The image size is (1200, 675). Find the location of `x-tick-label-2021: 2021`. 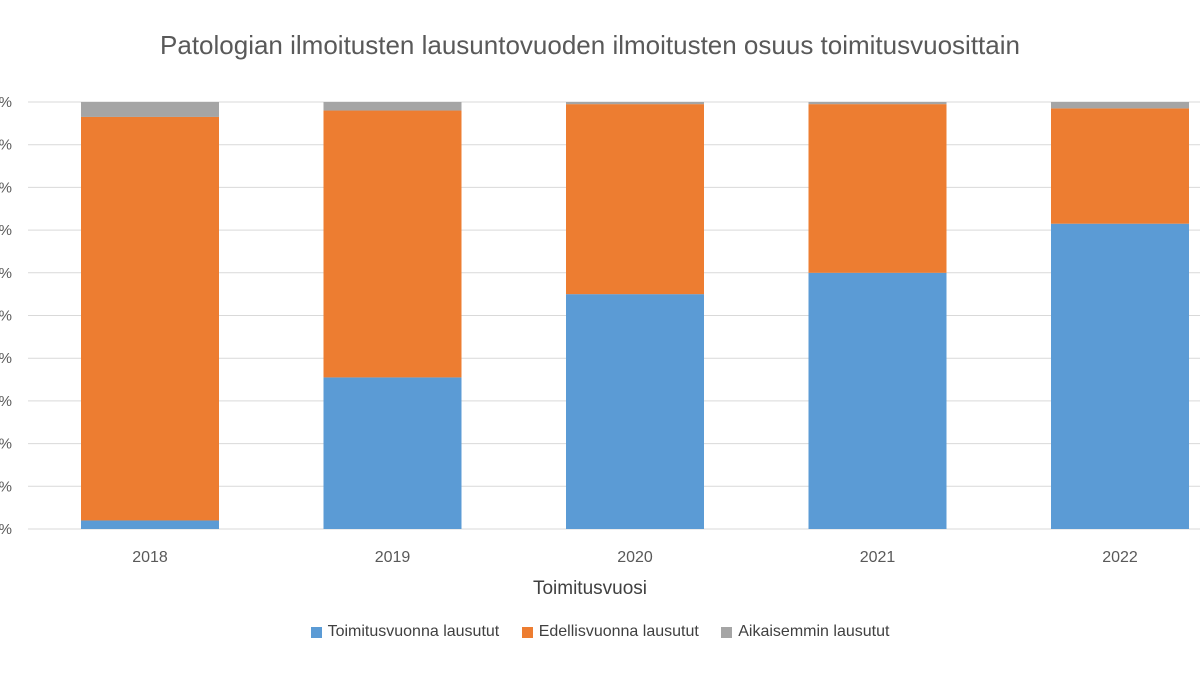

x-tick-label-2021: 2021 is located at coordinates (878, 557).